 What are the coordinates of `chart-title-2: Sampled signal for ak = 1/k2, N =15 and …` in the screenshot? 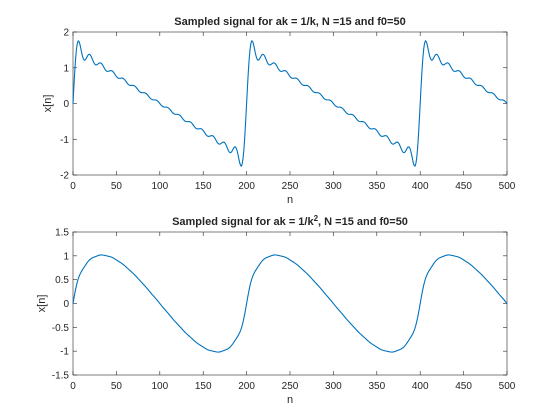 It's located at (290, 221).